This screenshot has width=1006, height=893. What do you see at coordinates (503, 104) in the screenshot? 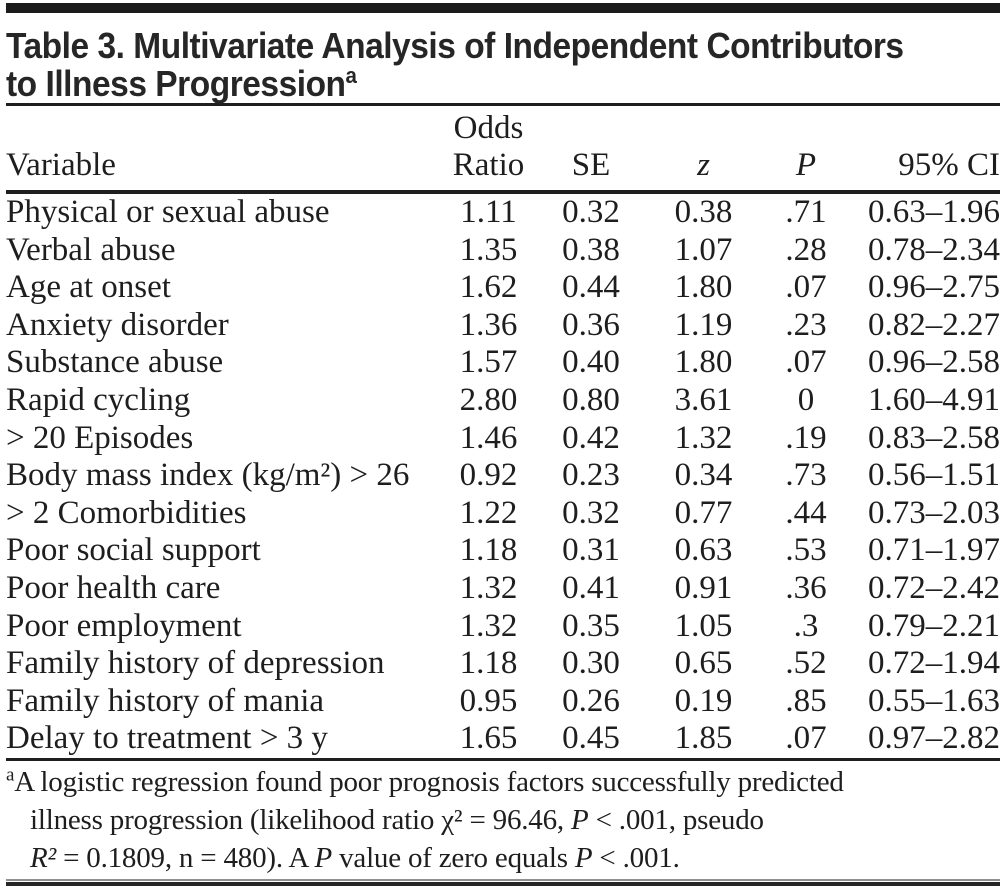
I see `title-rule` at bounding box center [503, 104].